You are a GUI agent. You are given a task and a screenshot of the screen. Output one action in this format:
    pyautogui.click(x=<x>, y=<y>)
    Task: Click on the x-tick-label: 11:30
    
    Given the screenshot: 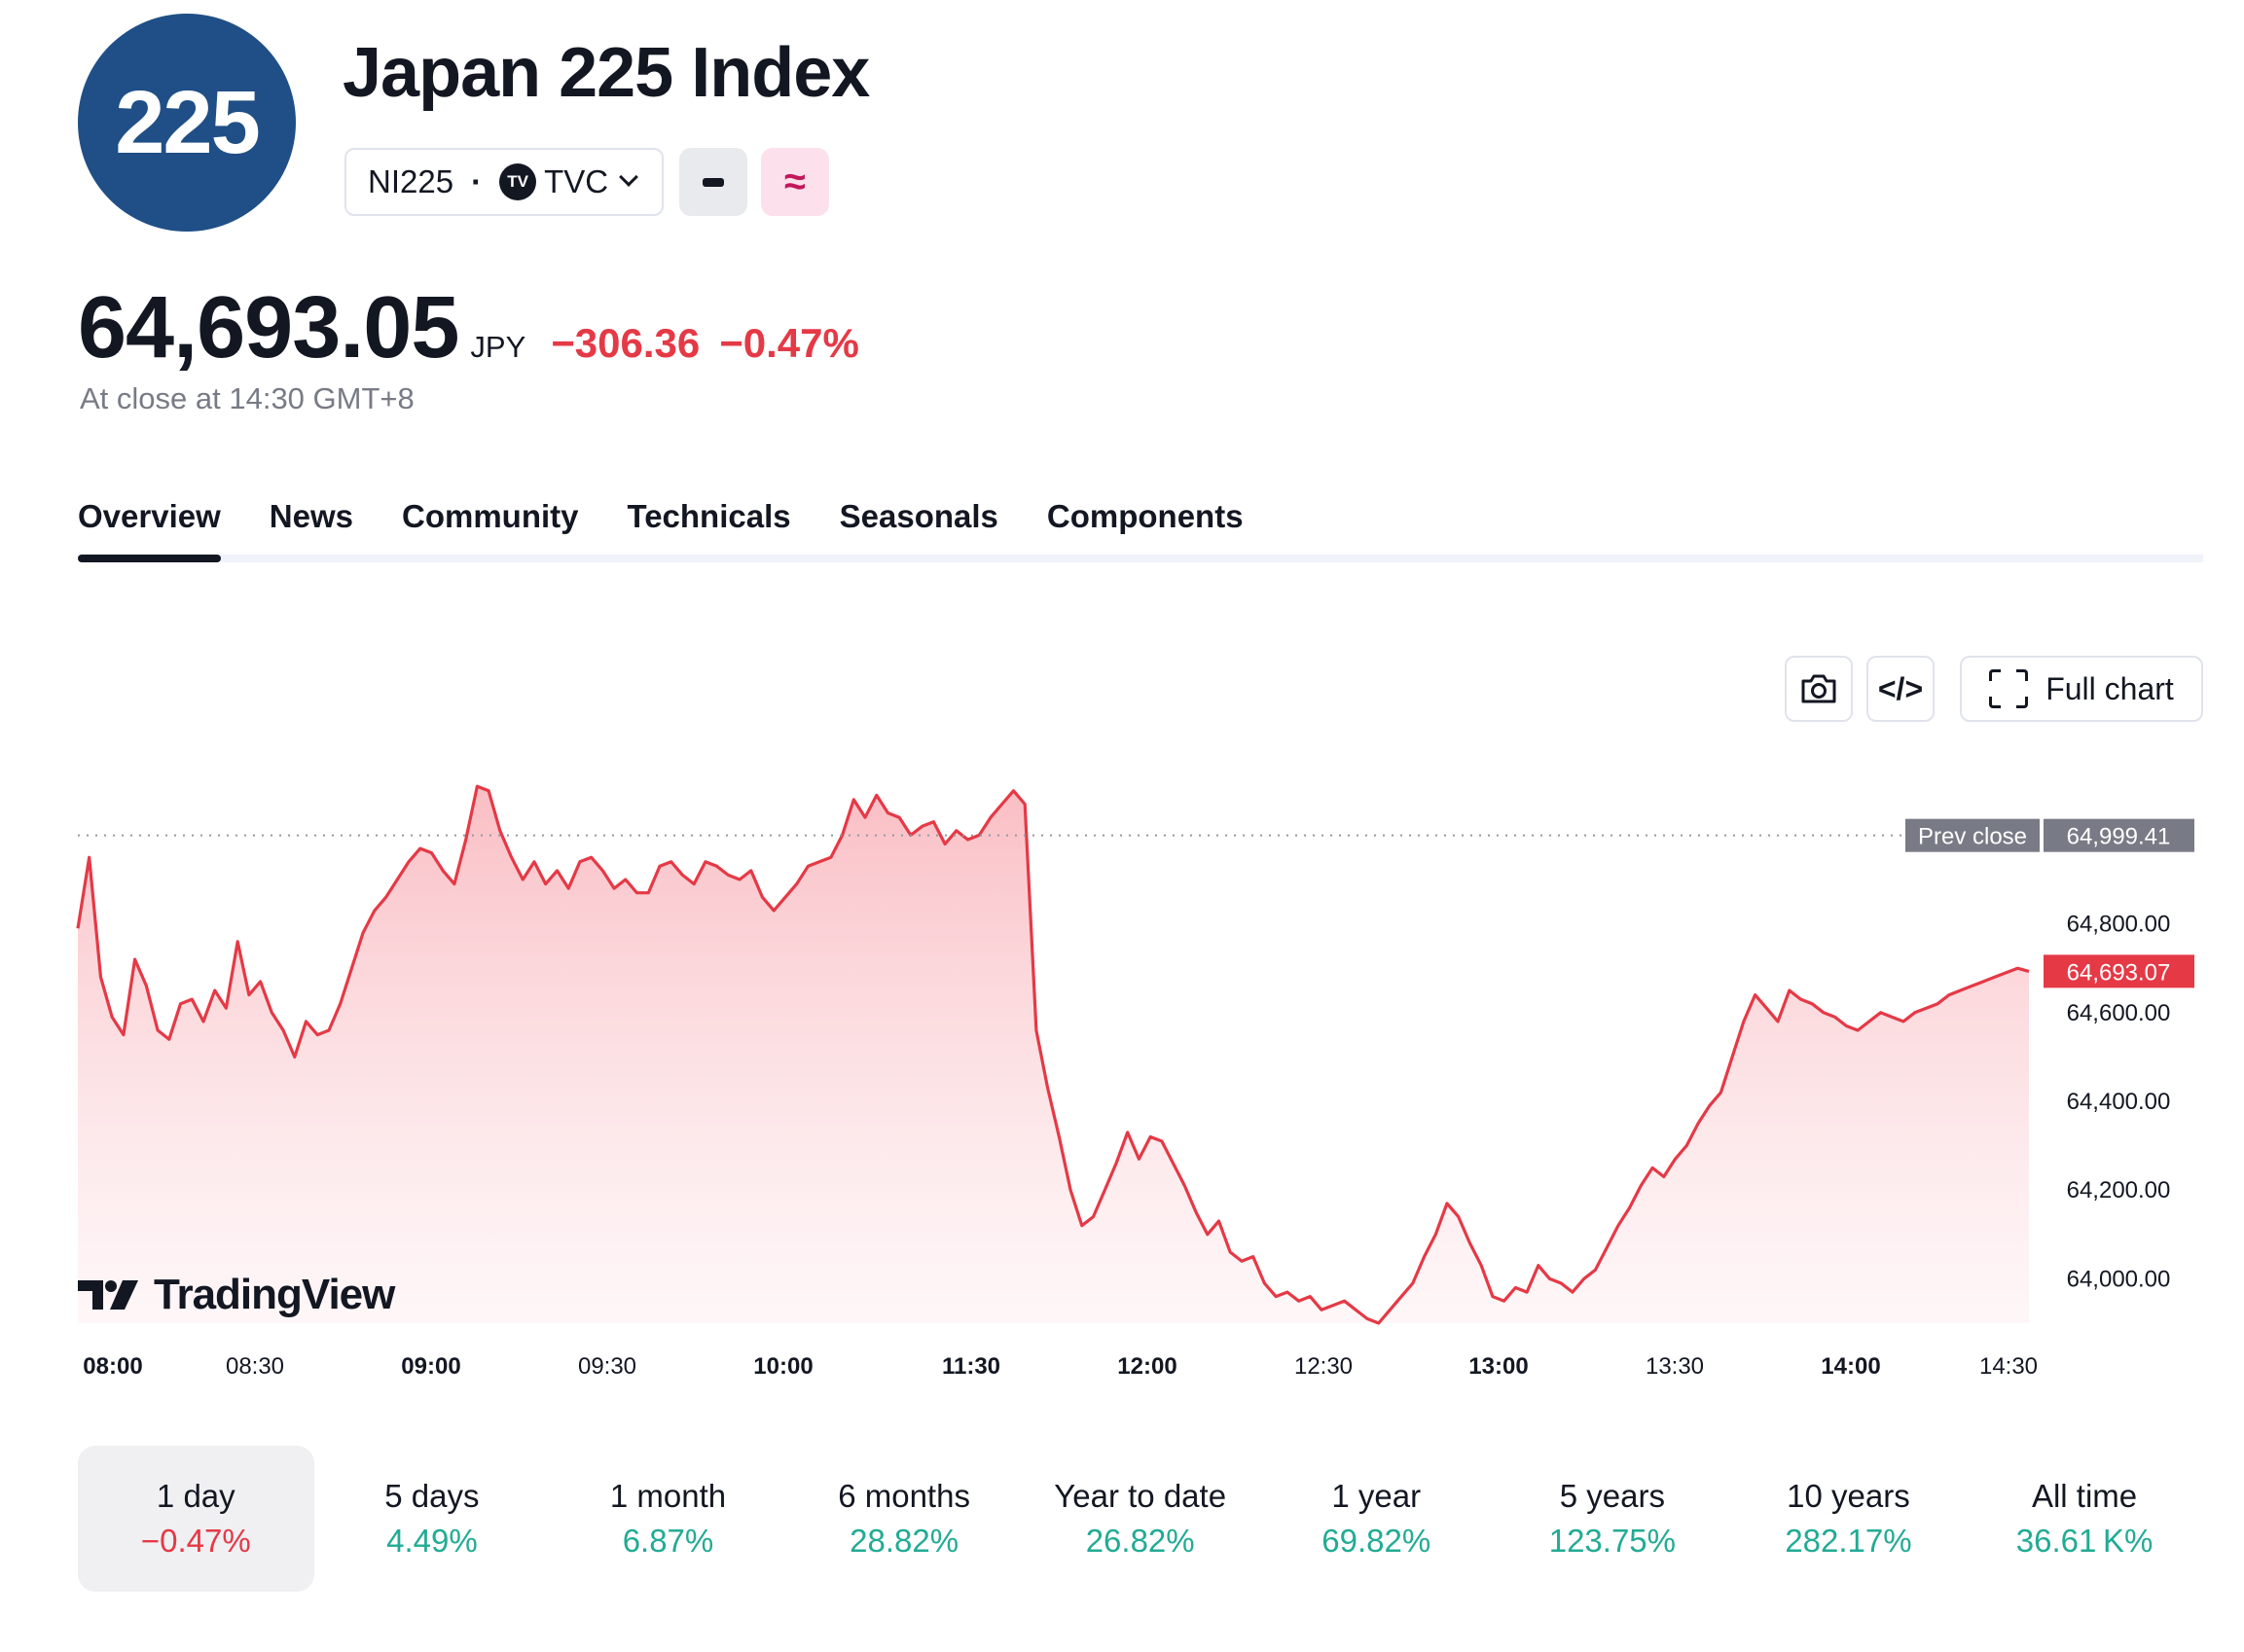 What is the action you would take?
    pyautogui.click(x=971, y=1366)
    